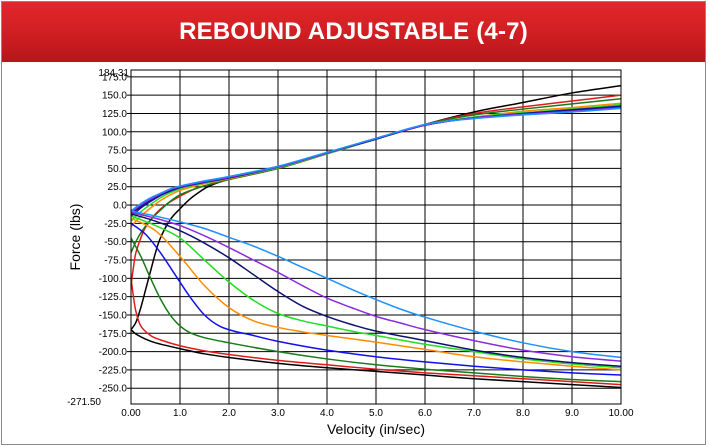  I want to click on chart-title: REBOUND ADJUSTABLE (4-7), so click(353, 31).